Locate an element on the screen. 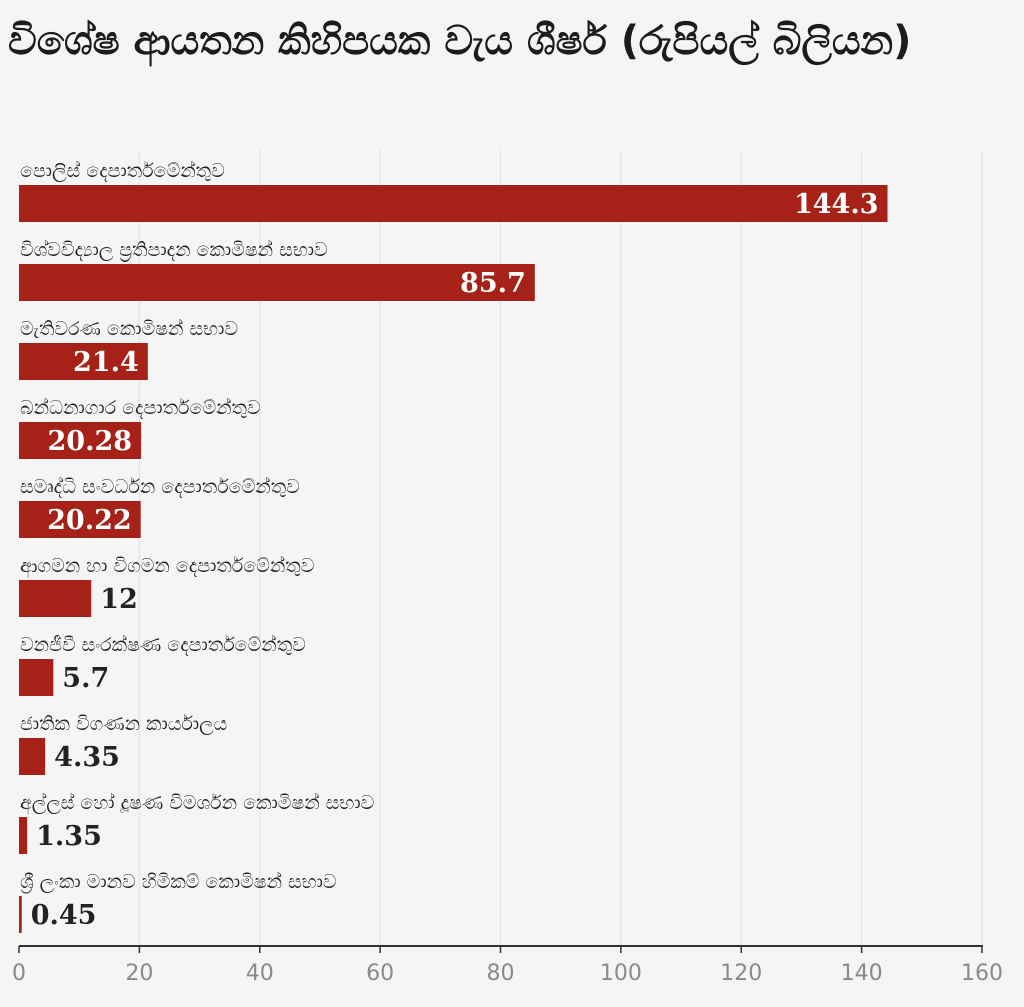 The height and width of the screenshot is (1007, 1024). category-label: පොලිස් දෙපාර්තමේන්තුව is located at coordinates (122, 171).